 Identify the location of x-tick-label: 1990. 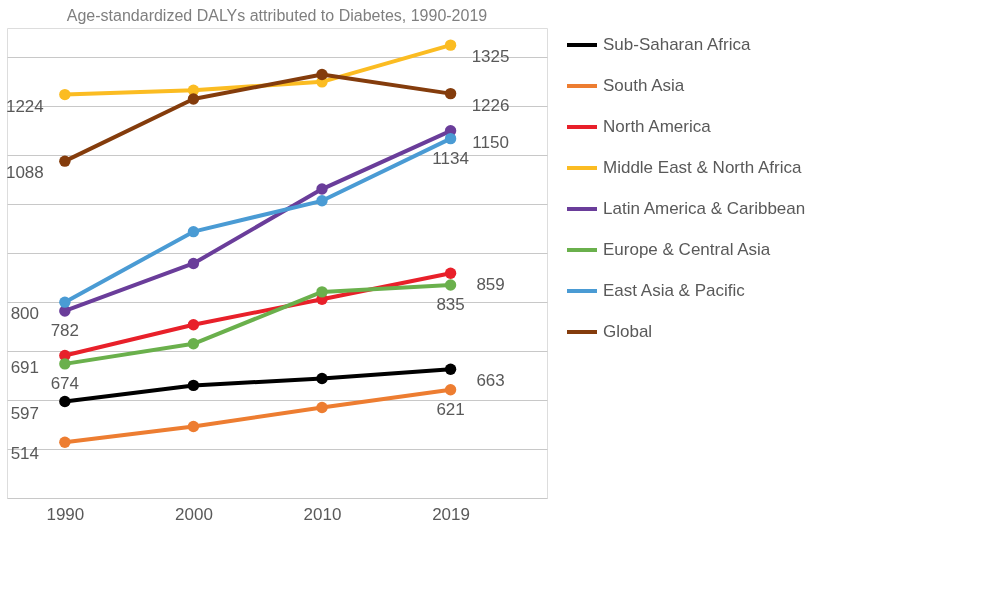
(65, 514).